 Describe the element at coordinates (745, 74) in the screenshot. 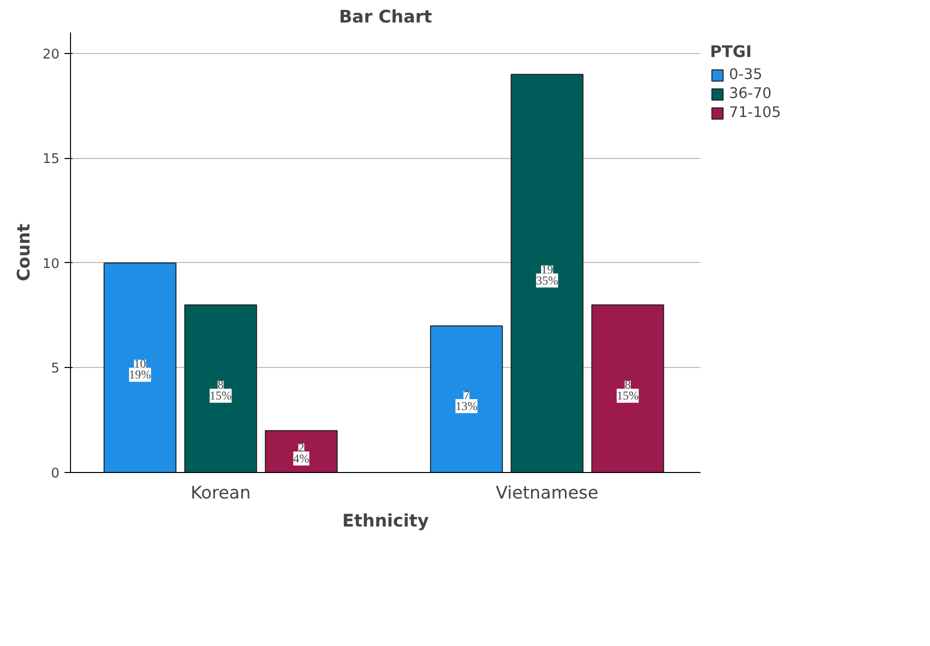

I see `legend-label: 0-35` at that location.